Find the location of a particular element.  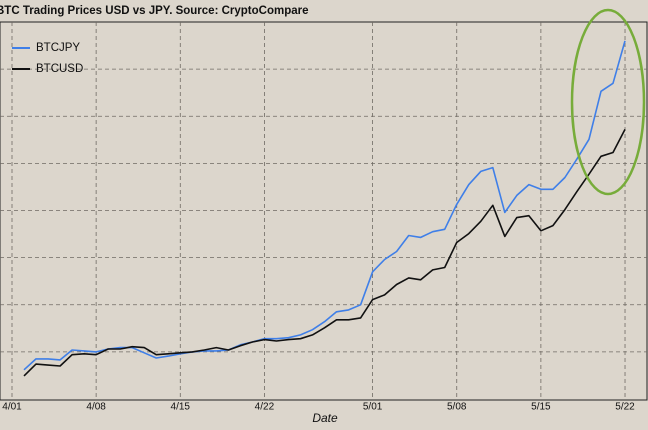

x-tick-label: 4/22 is located at coordinates (265, 407).